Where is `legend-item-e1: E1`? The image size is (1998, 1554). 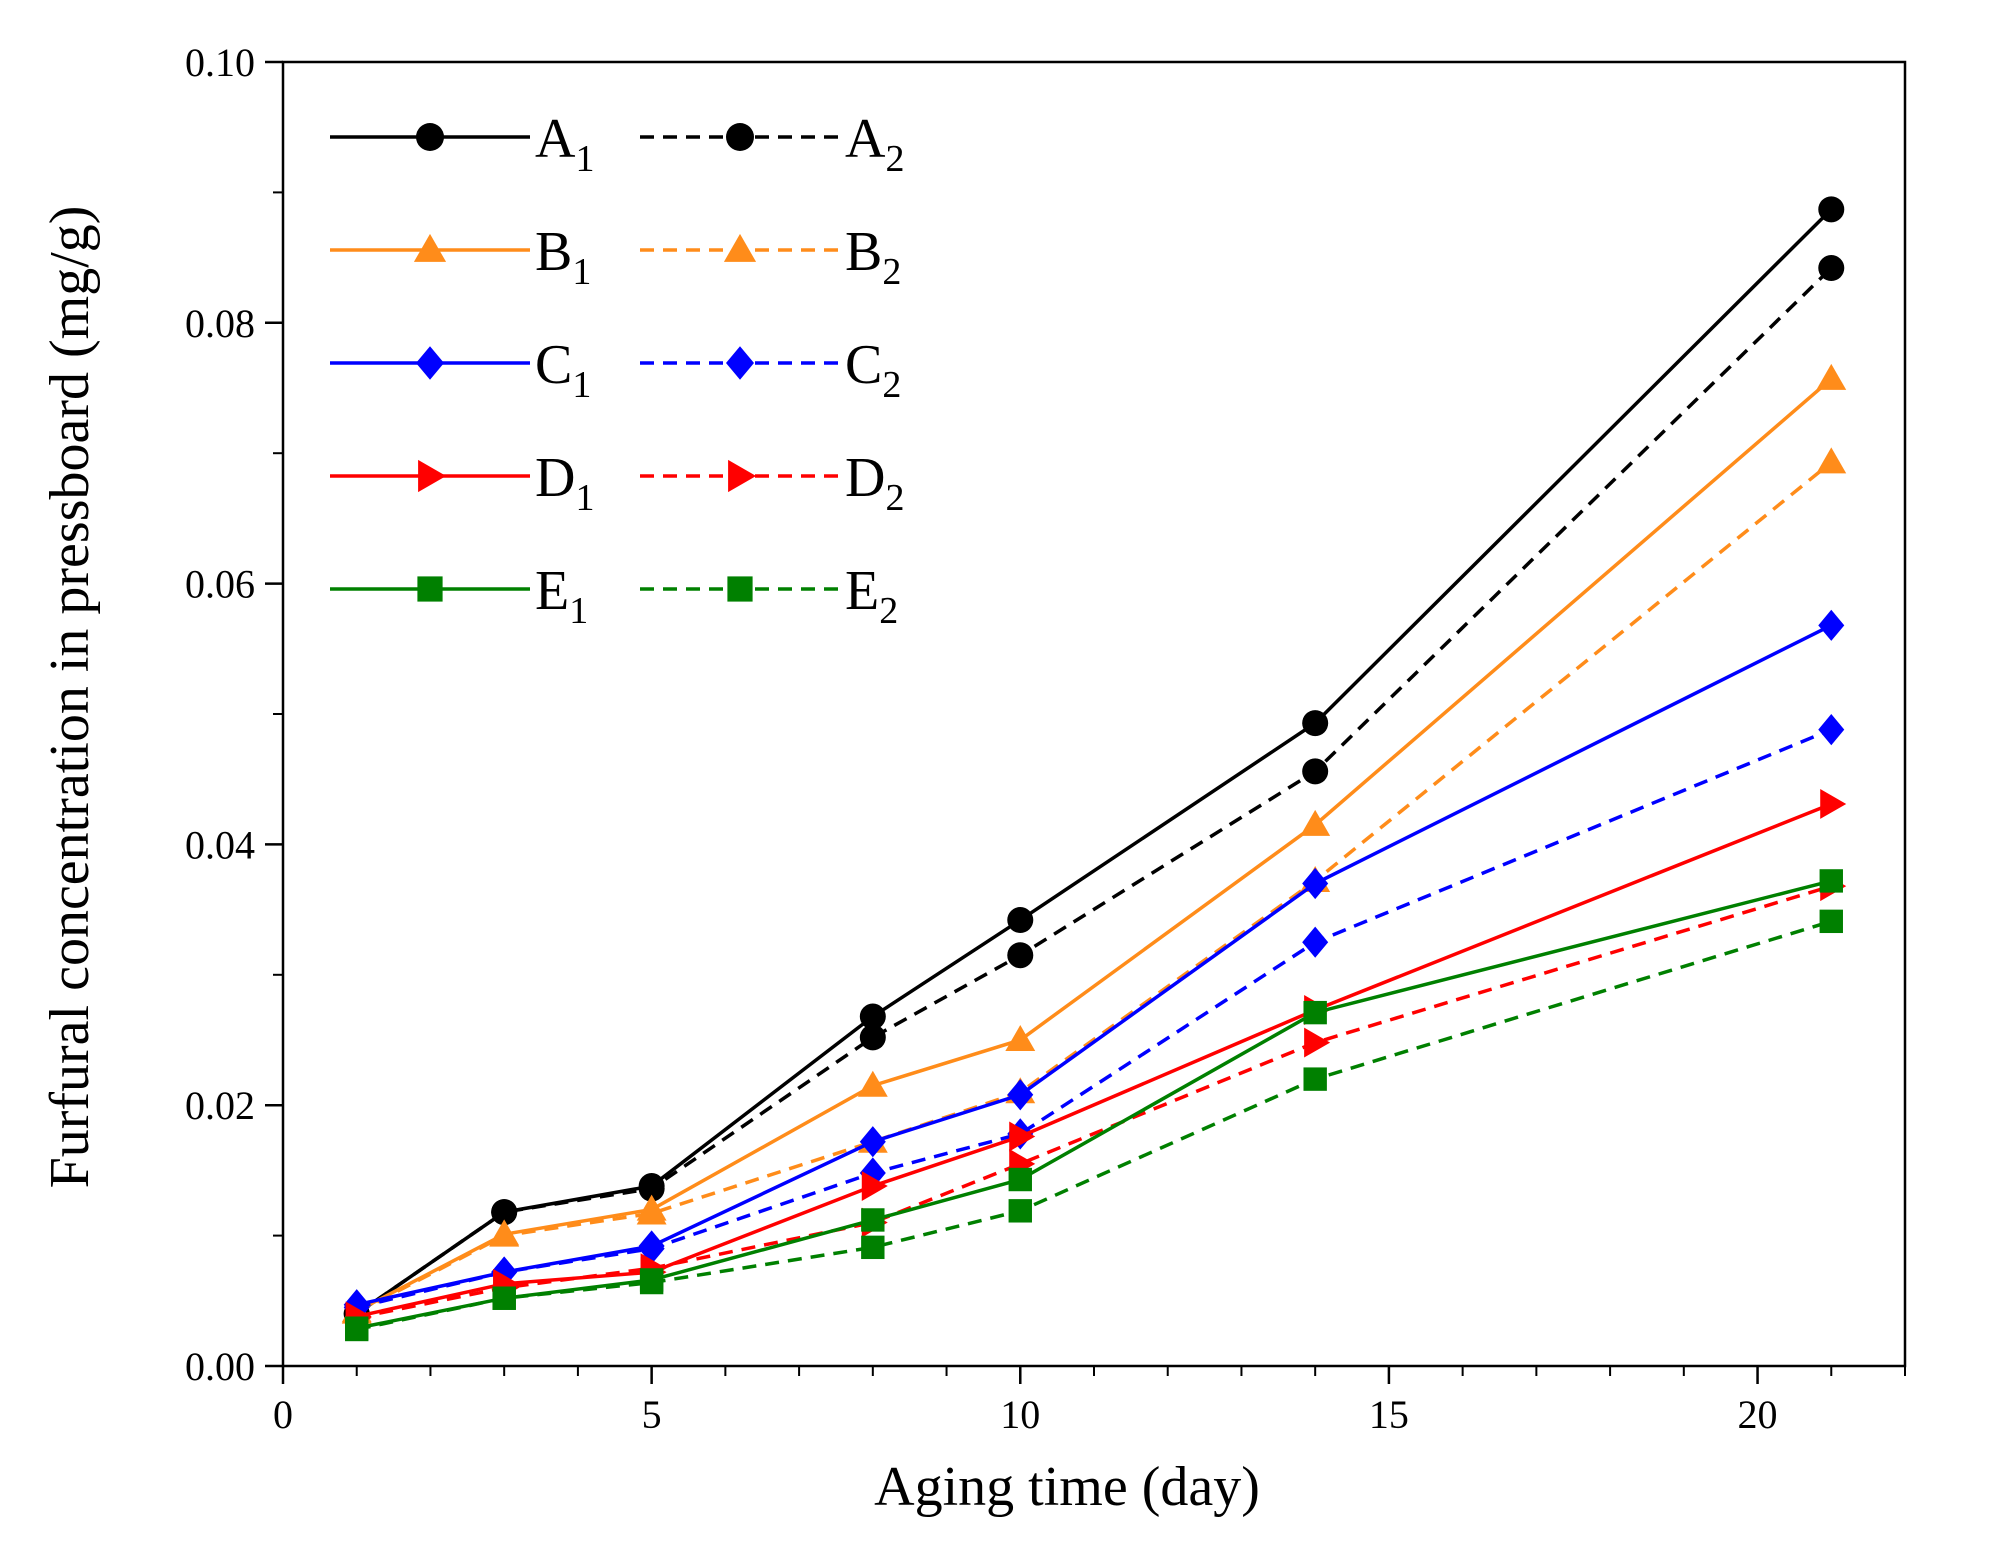
legend-item-e1: E1 is located at coordinates (459, 596).